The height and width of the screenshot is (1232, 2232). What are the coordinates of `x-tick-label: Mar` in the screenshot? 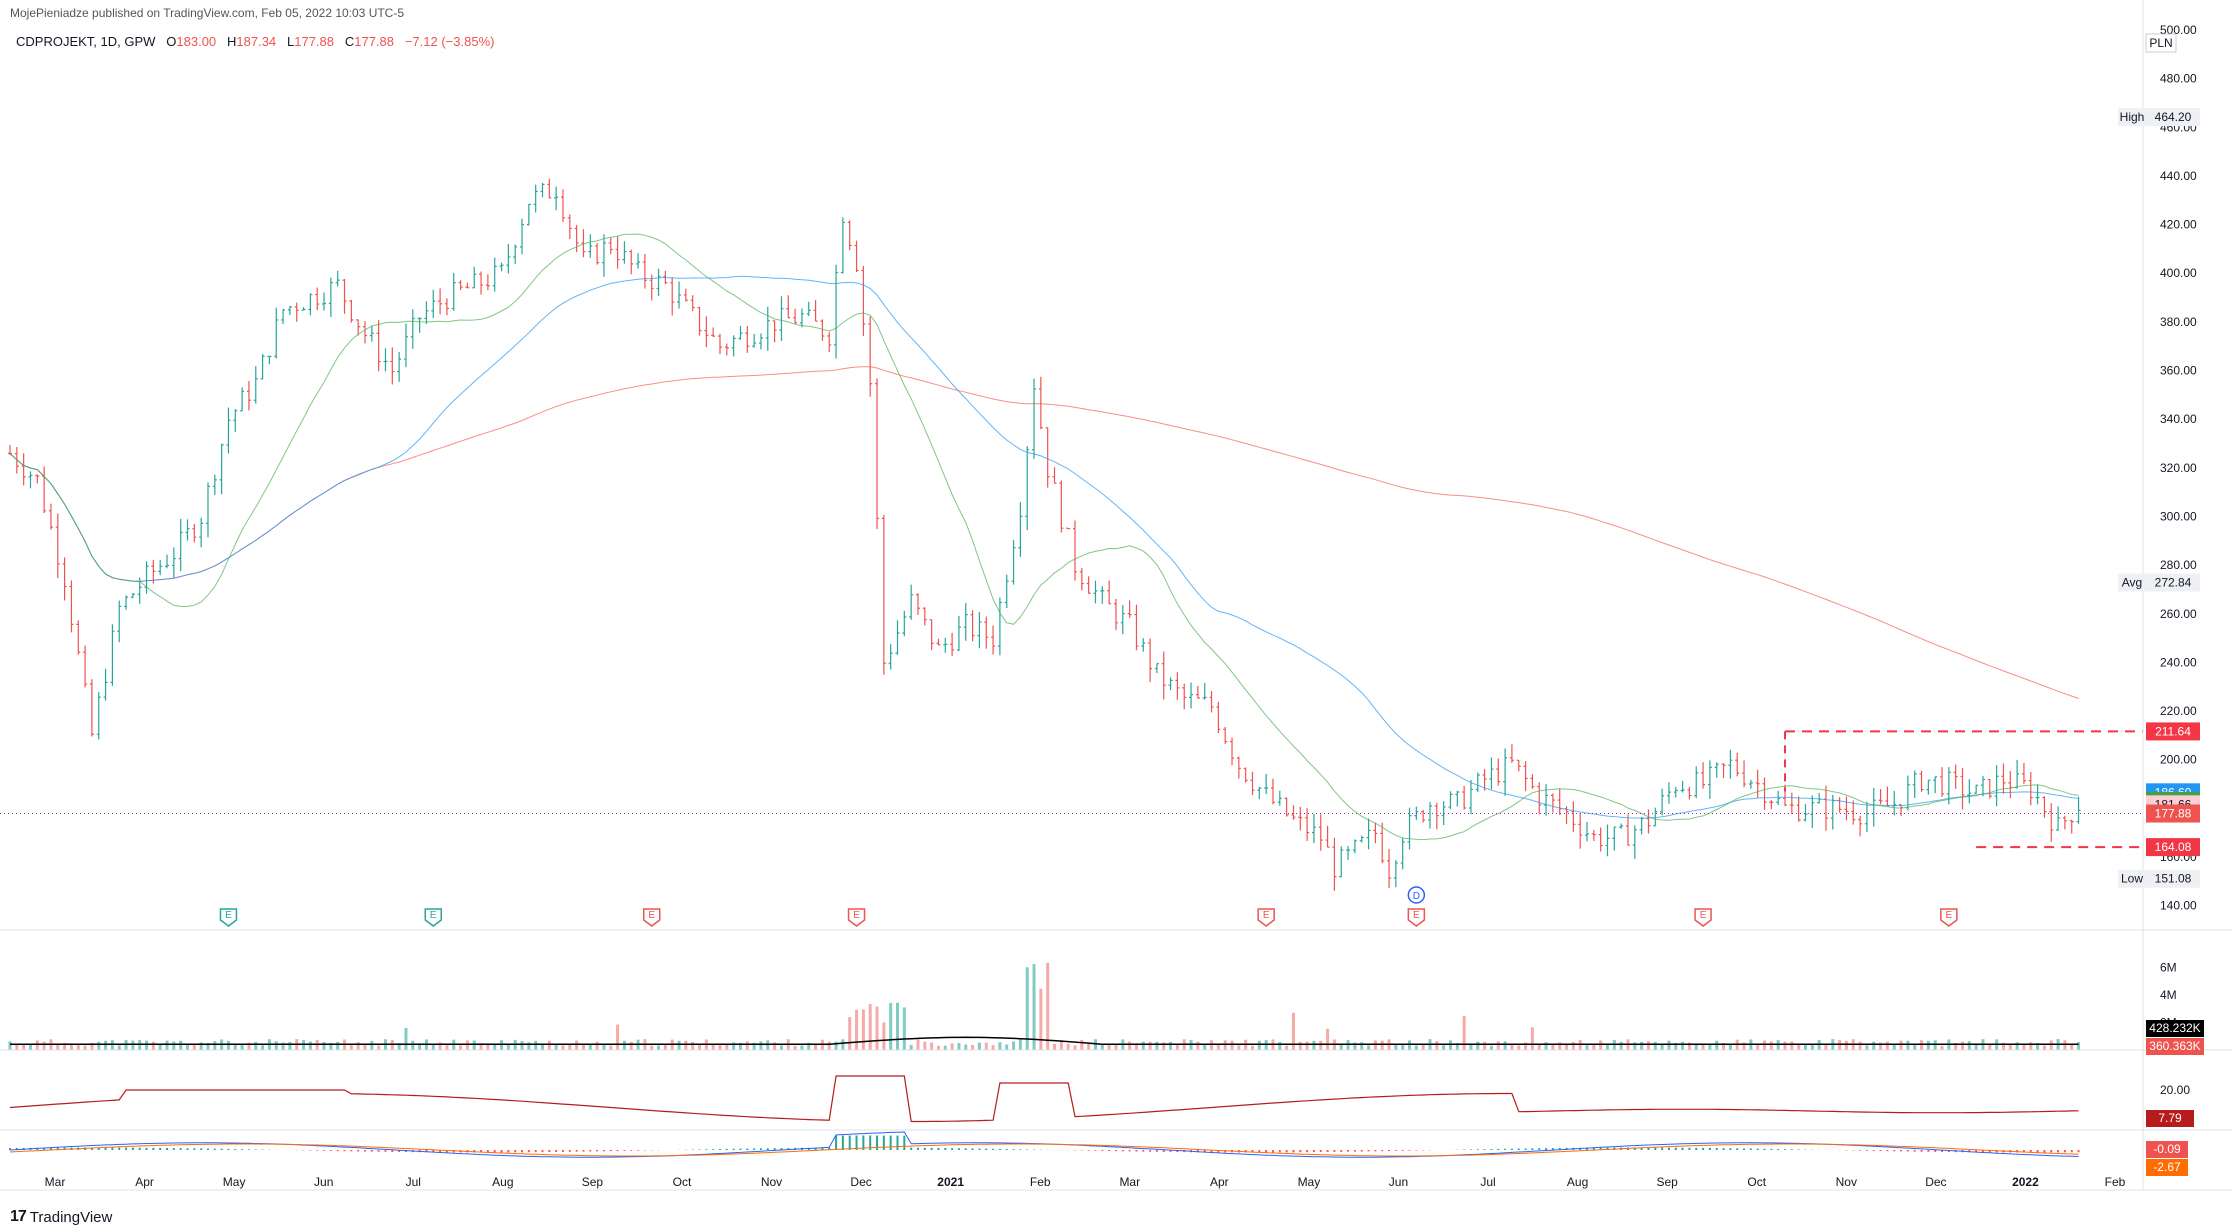 It's located at (1129, 1182).